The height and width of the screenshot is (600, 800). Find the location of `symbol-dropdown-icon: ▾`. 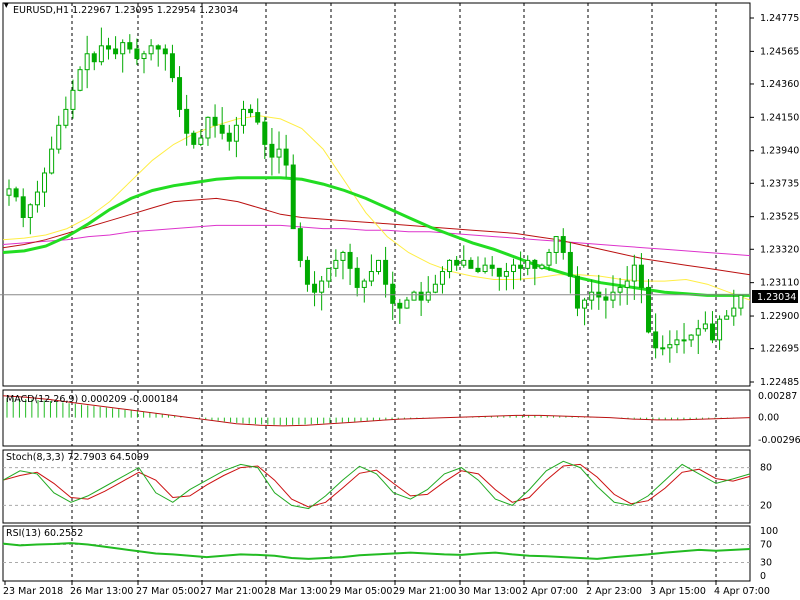

symbol-dropdown-icon: ▾ is located at coordinates (6, 6).